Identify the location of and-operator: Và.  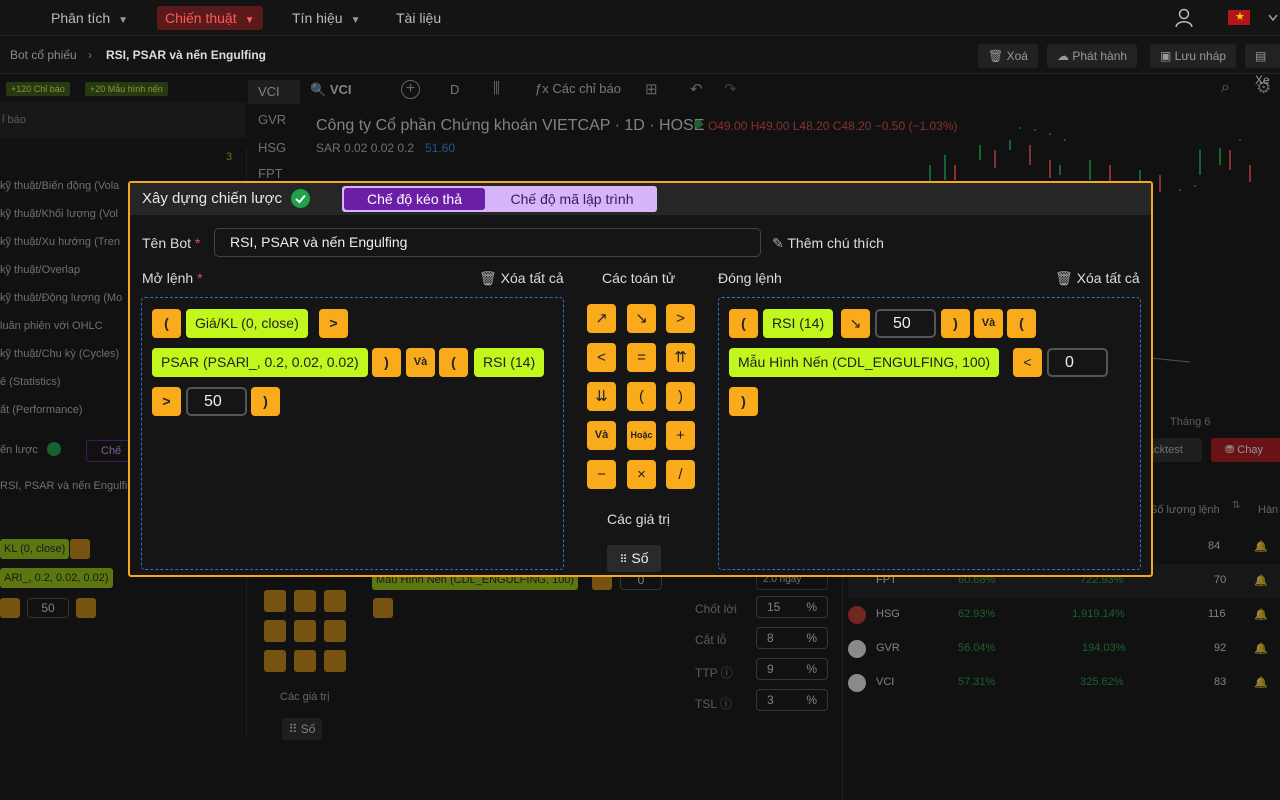
(601, 435).